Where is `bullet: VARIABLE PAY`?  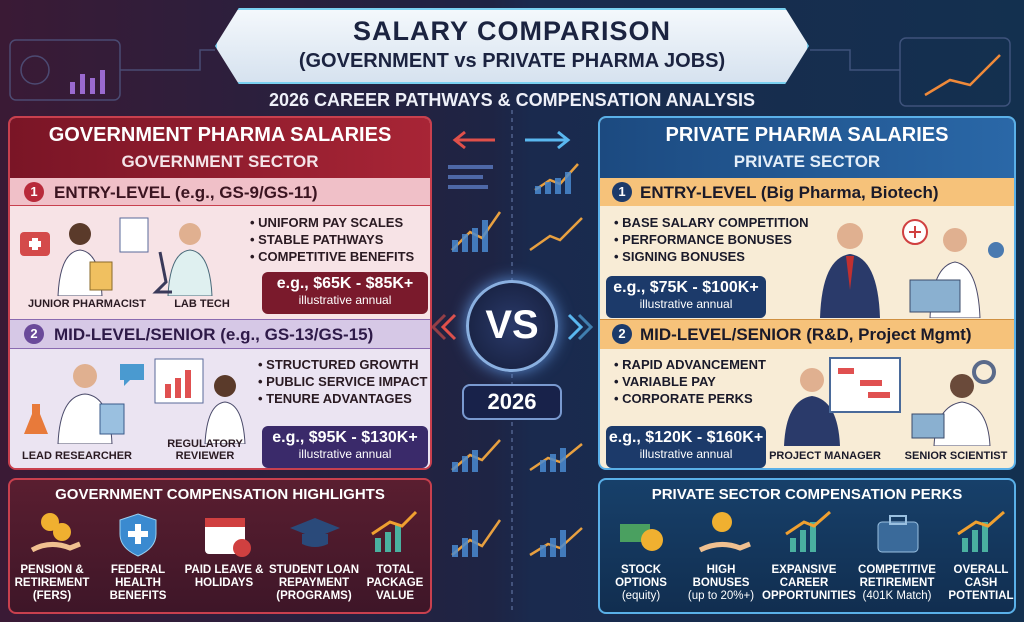 bullet: VARIABLE PAY is located at coordinates (690, 381).